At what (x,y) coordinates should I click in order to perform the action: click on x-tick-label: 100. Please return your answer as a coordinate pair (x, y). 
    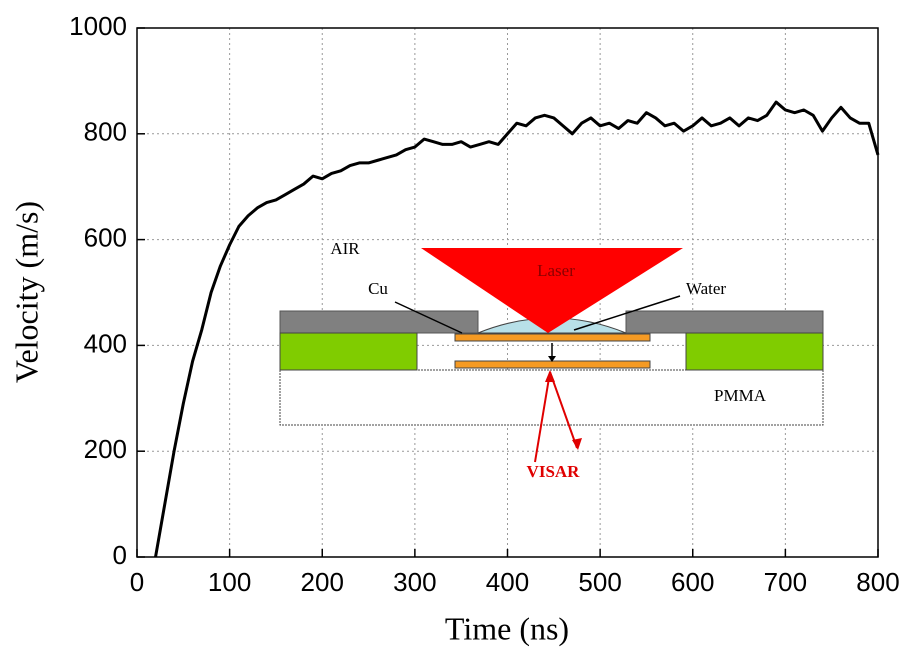
    Looking at the image, I should click on (229, 582).